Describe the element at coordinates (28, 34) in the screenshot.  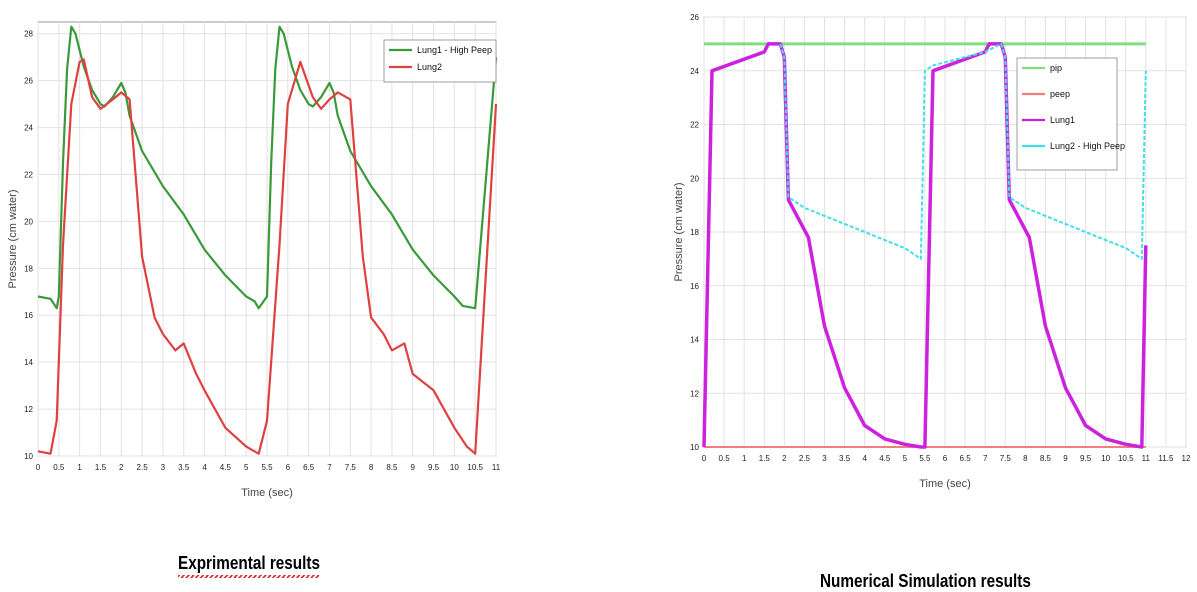
I see `y-tick-label: 28` at that location.